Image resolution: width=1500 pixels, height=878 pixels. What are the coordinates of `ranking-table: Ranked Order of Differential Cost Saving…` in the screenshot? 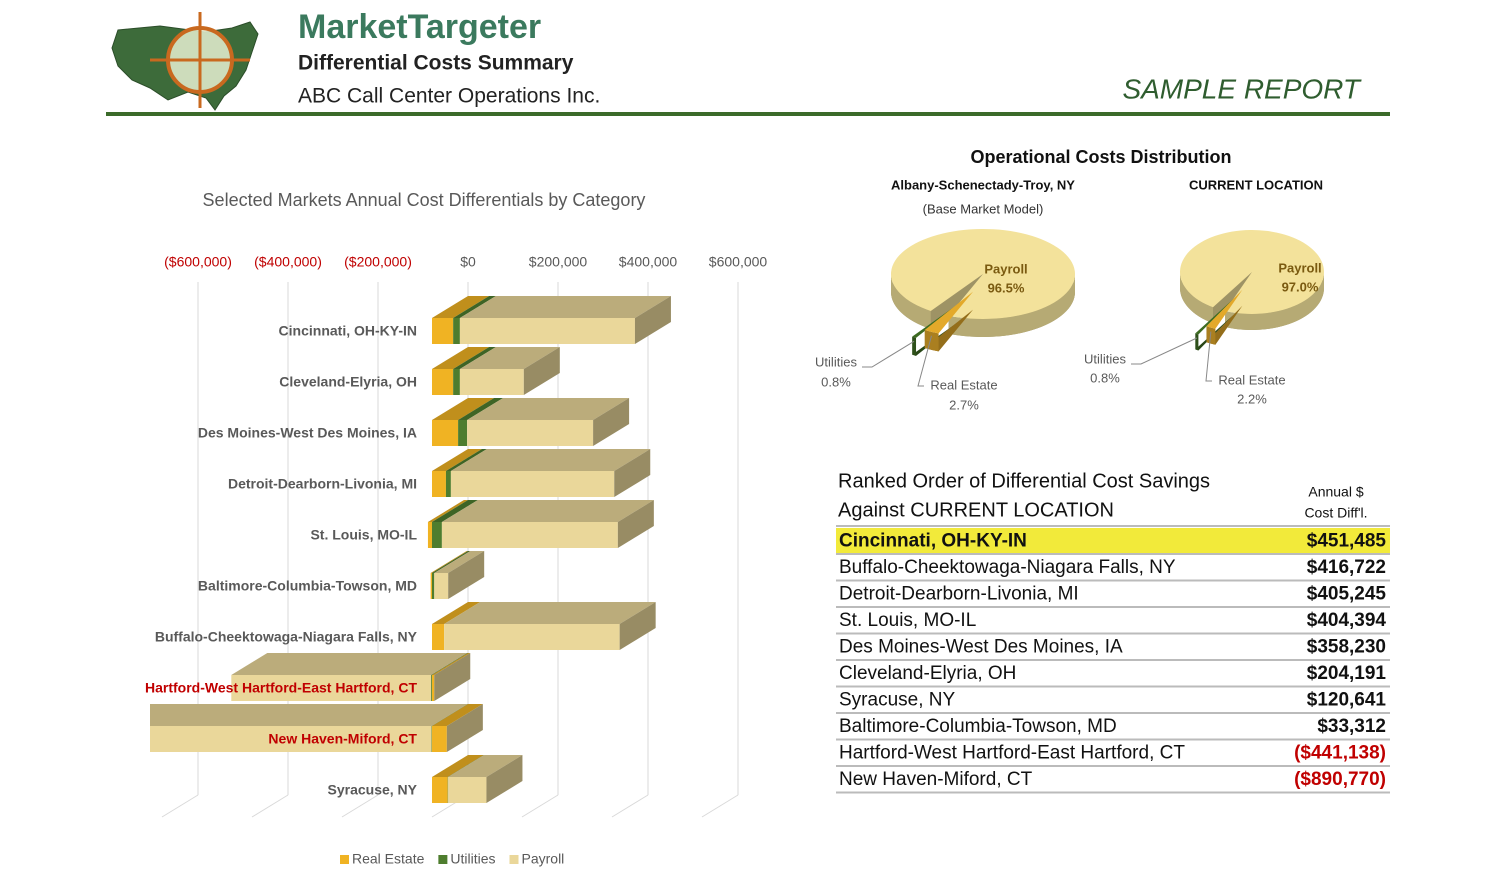 It's located at (1113, 632).